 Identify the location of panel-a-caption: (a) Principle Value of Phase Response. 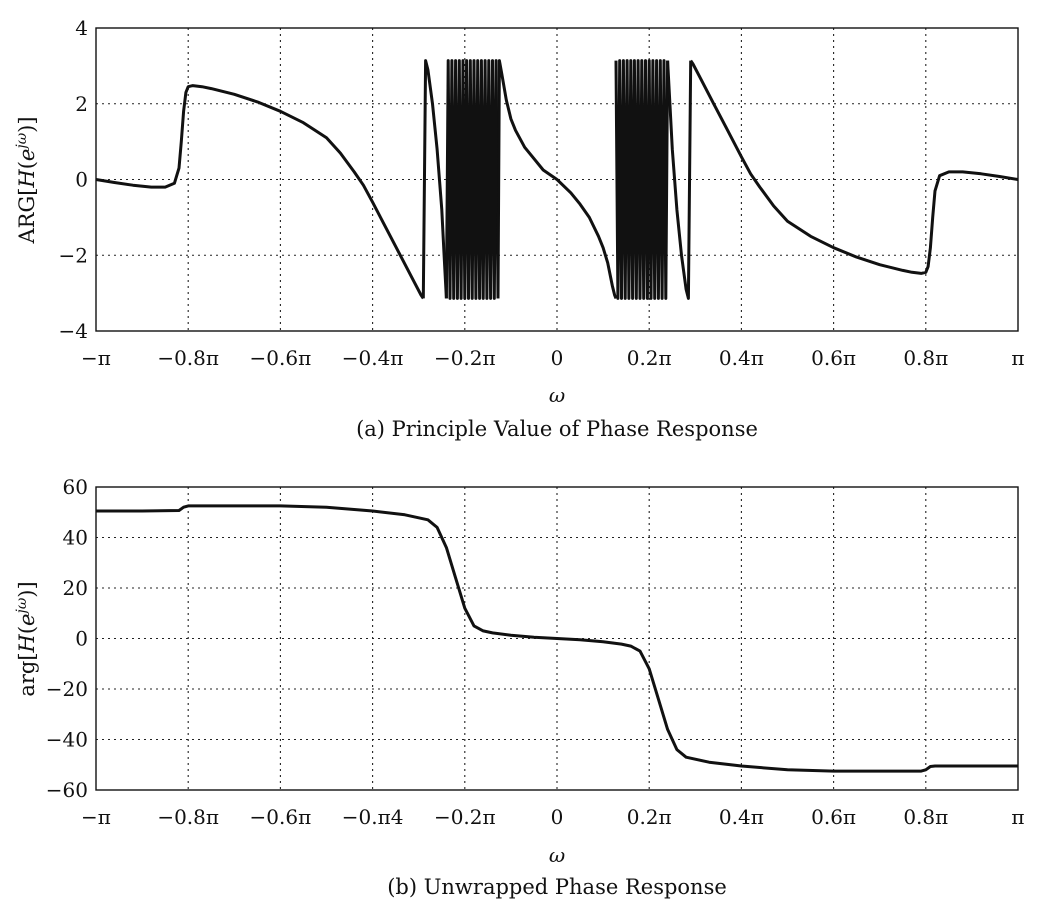
(557, 429).